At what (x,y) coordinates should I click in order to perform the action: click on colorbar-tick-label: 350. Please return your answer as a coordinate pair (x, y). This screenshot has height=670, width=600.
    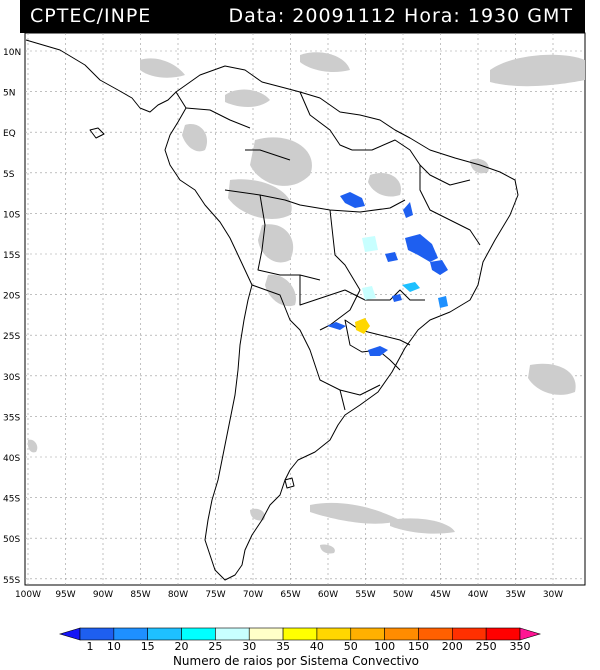
    Looking at the image, I should click on (520, 646).